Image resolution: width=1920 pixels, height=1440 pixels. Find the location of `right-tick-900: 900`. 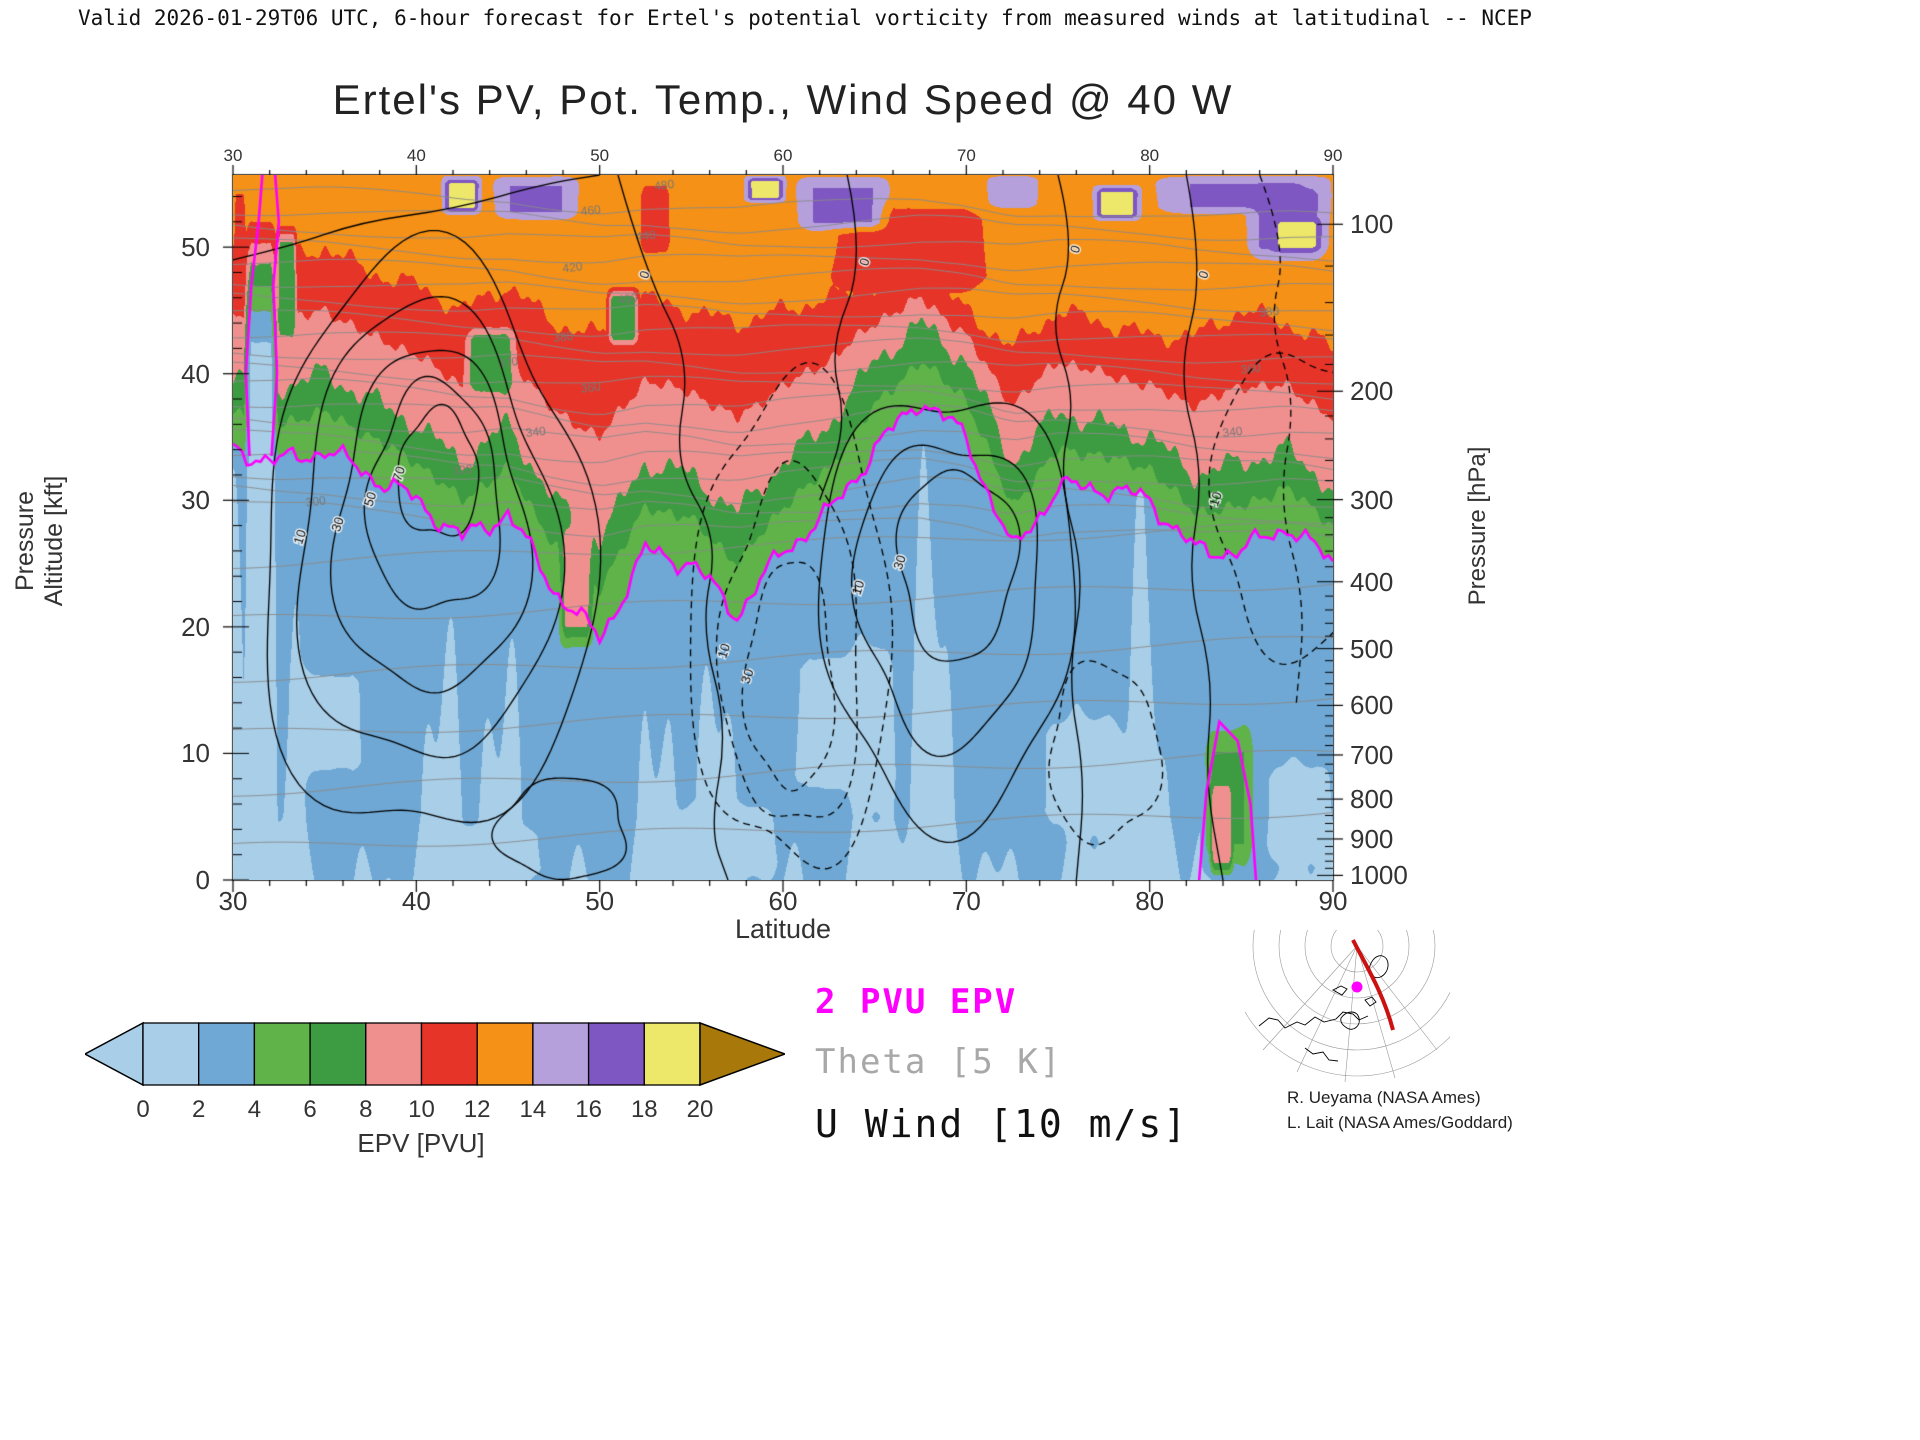

right-tick-900: 900 is located at coordinates (1372, 838).